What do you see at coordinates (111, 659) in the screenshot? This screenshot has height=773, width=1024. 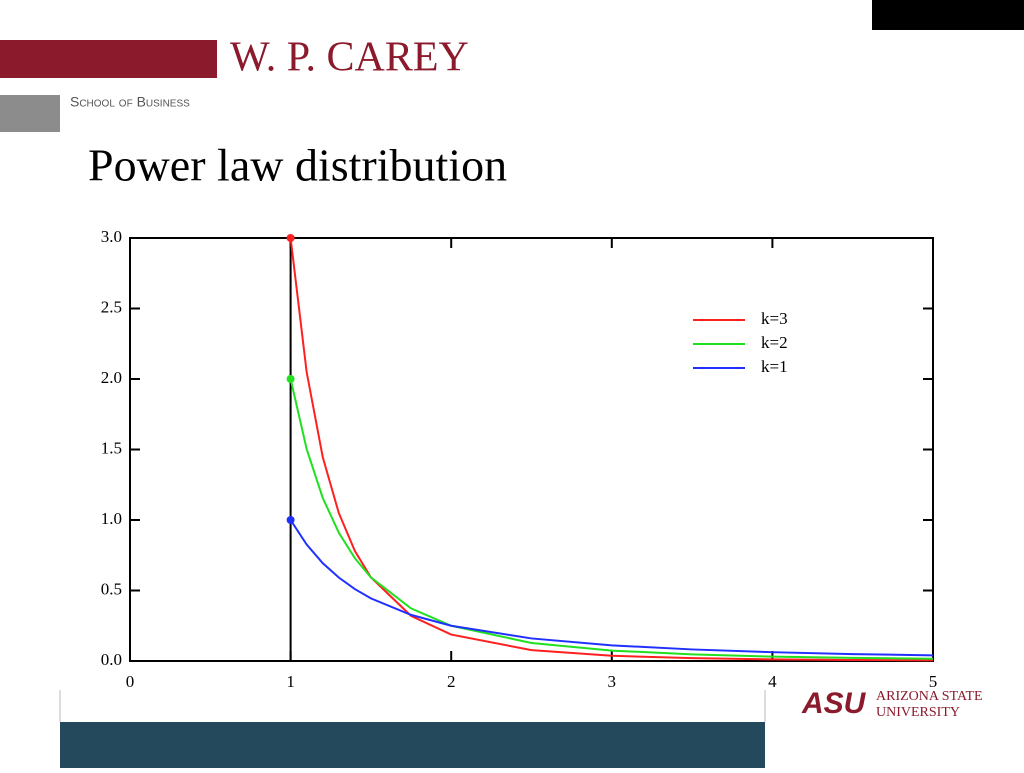 I see `y-tick-label: 0.0` at bounding box center [111, 659].